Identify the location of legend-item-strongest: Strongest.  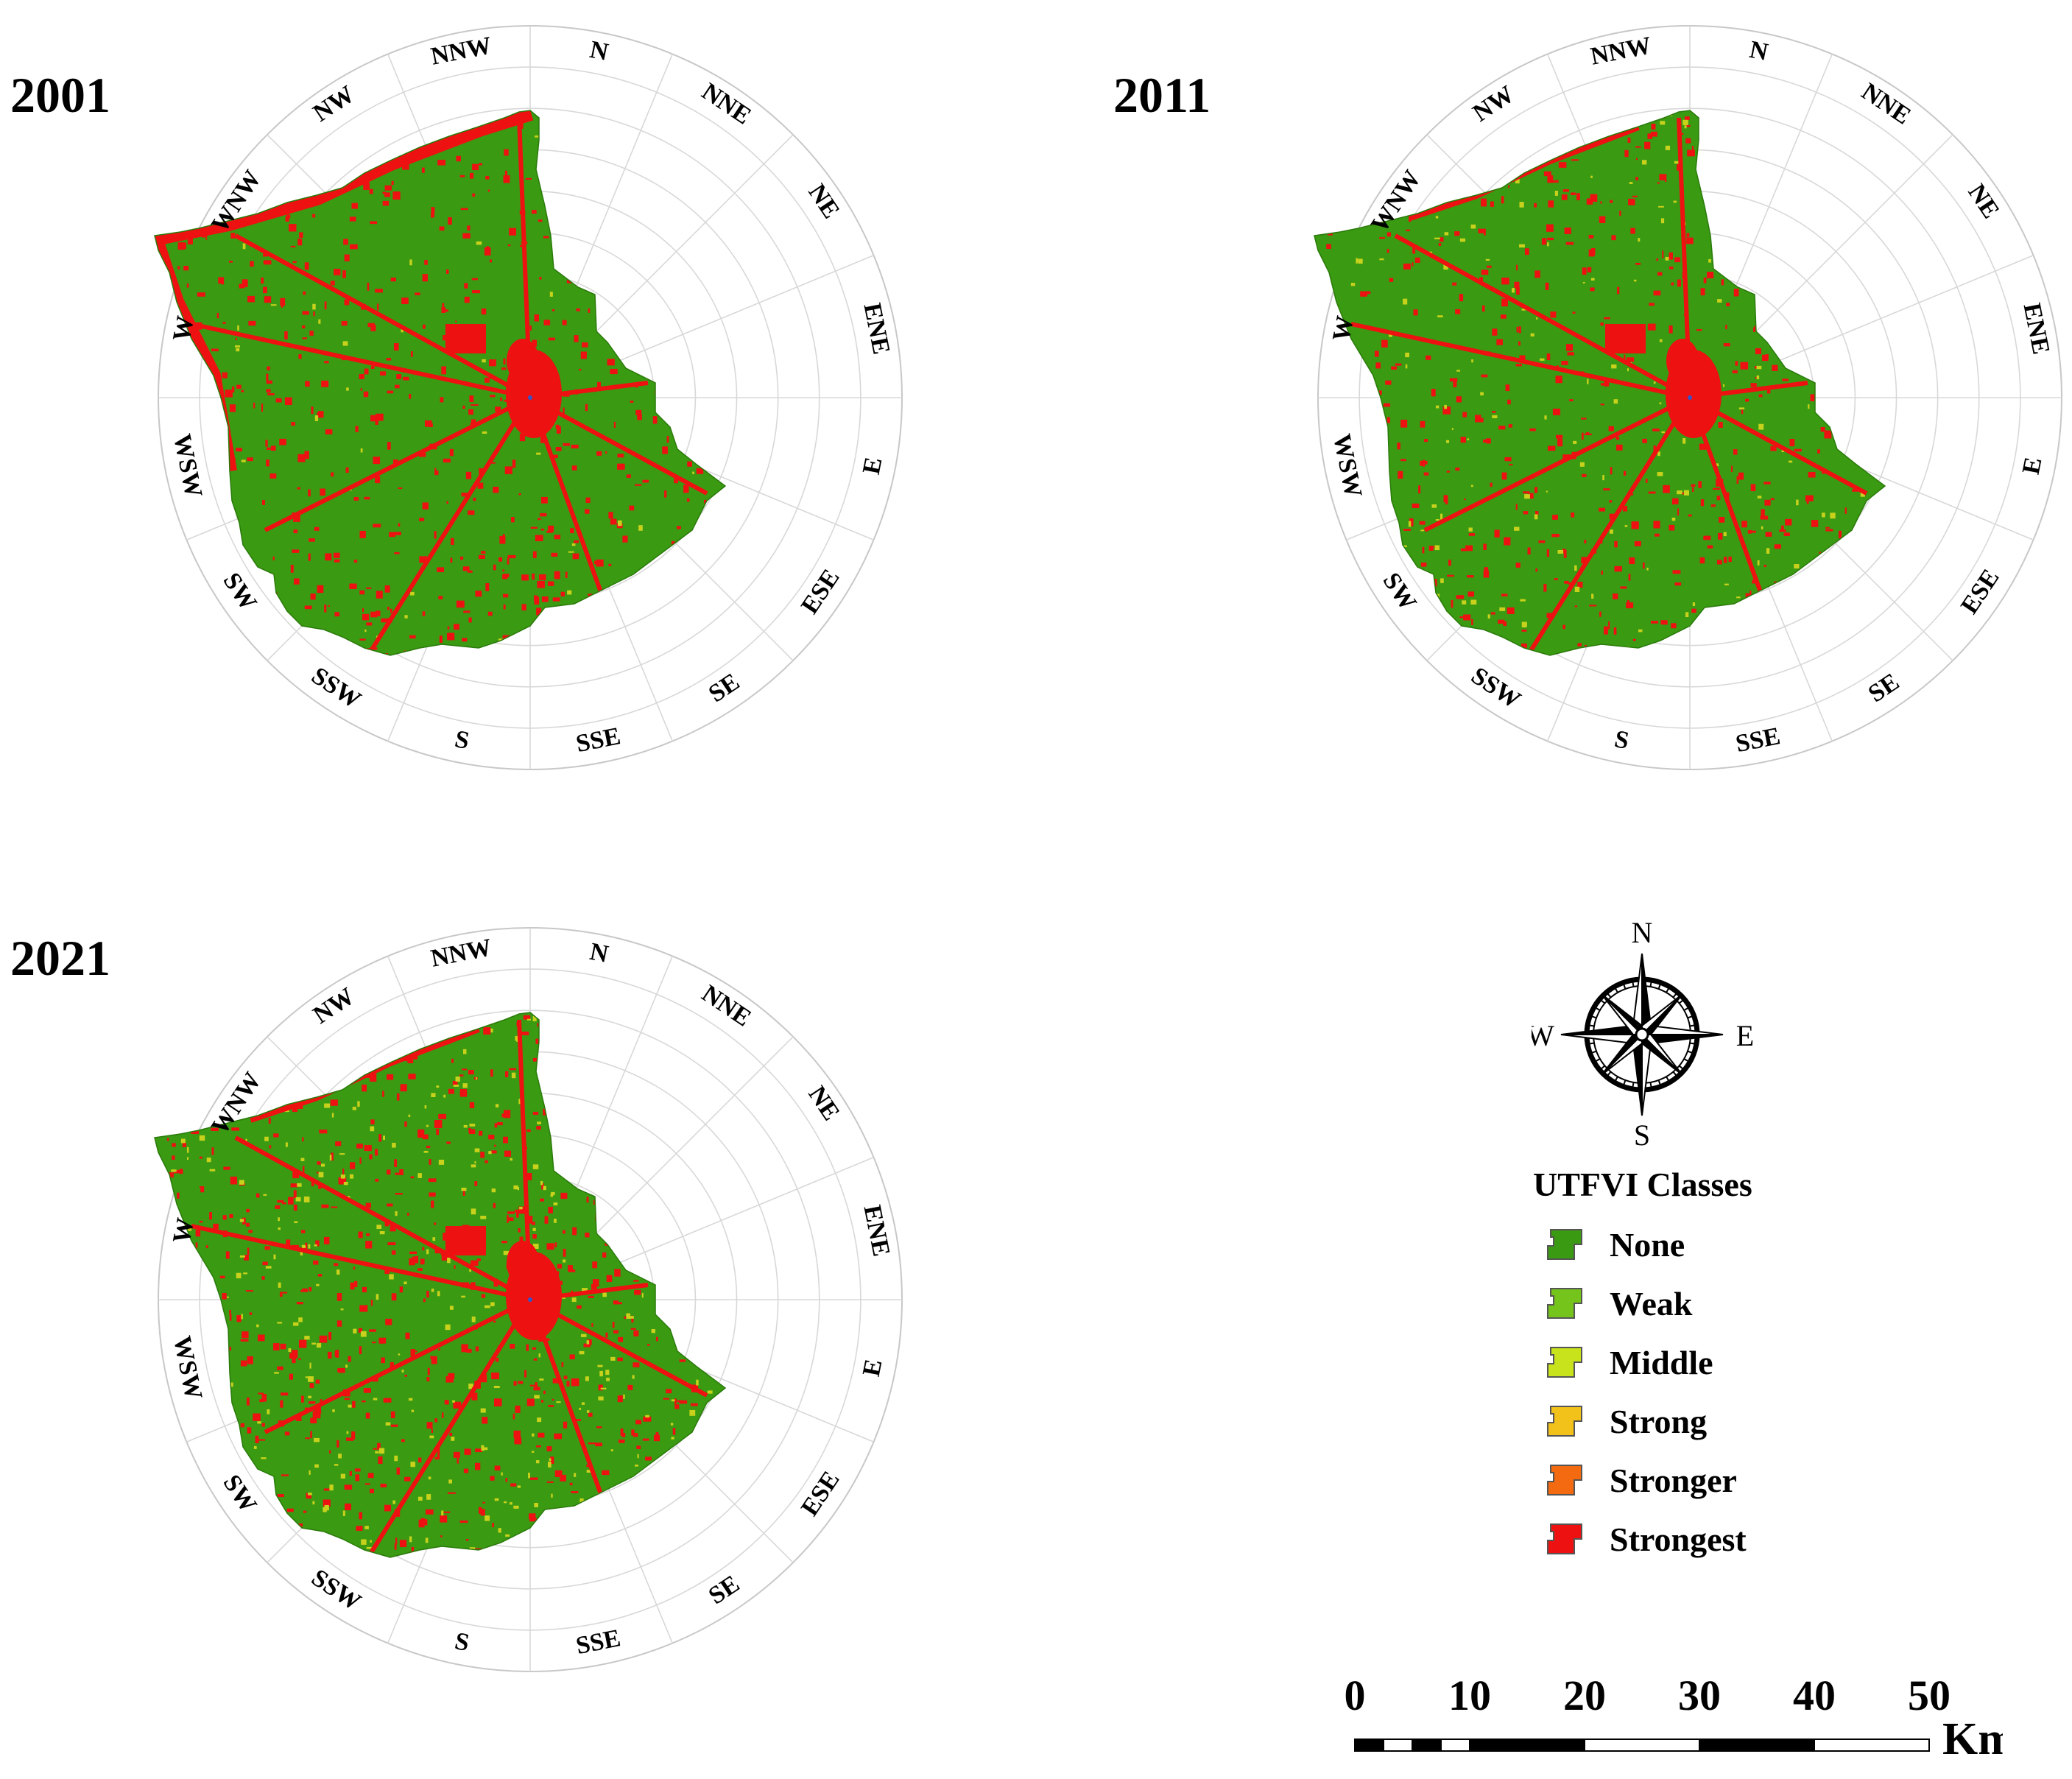
(1646, 1539).